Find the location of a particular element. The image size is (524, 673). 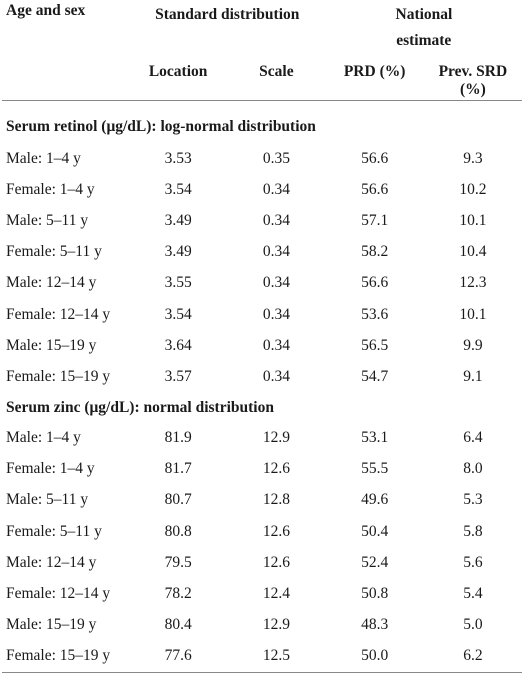

col-age-sex: Age and sex is located at coordinates (46, 10).